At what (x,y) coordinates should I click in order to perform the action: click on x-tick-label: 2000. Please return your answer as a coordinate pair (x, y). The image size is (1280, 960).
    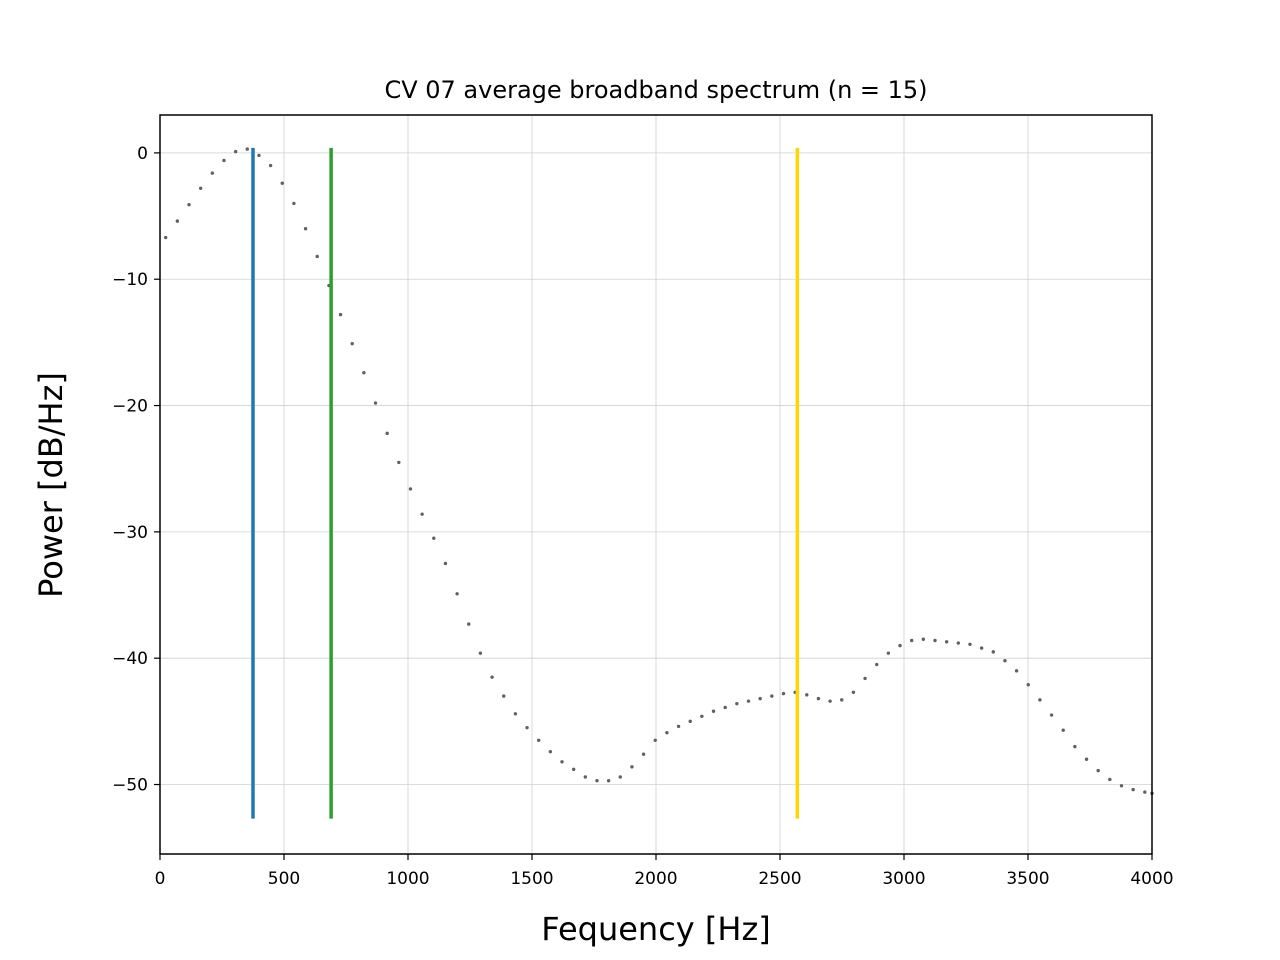
    Looking at the image, I should click on (655, 879).